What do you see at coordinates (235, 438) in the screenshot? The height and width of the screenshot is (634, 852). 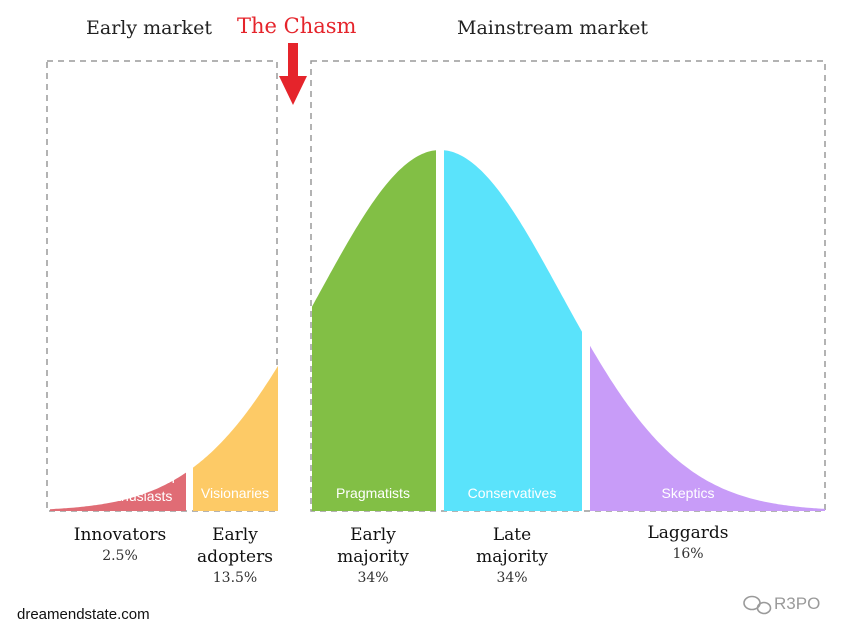 I see `early-adopters-area` at bounding box center [235, 438].